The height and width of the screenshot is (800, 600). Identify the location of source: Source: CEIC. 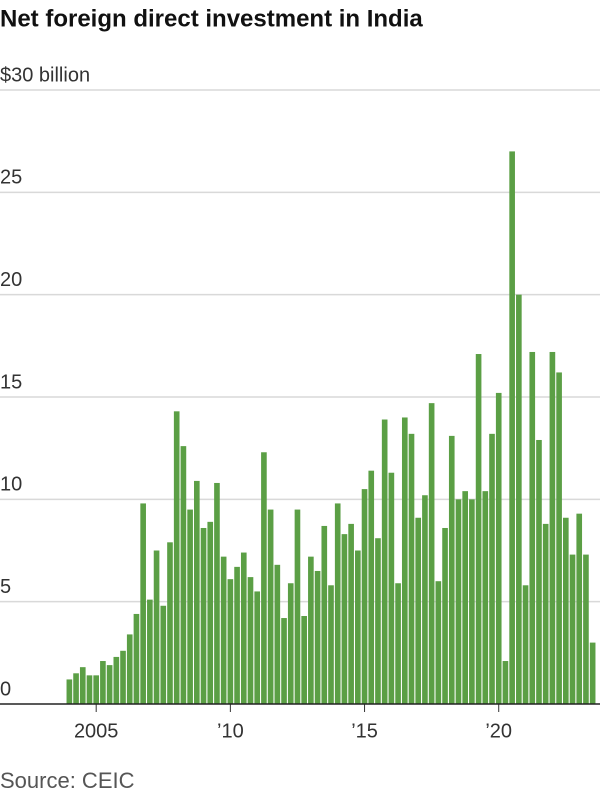
(67, 780).